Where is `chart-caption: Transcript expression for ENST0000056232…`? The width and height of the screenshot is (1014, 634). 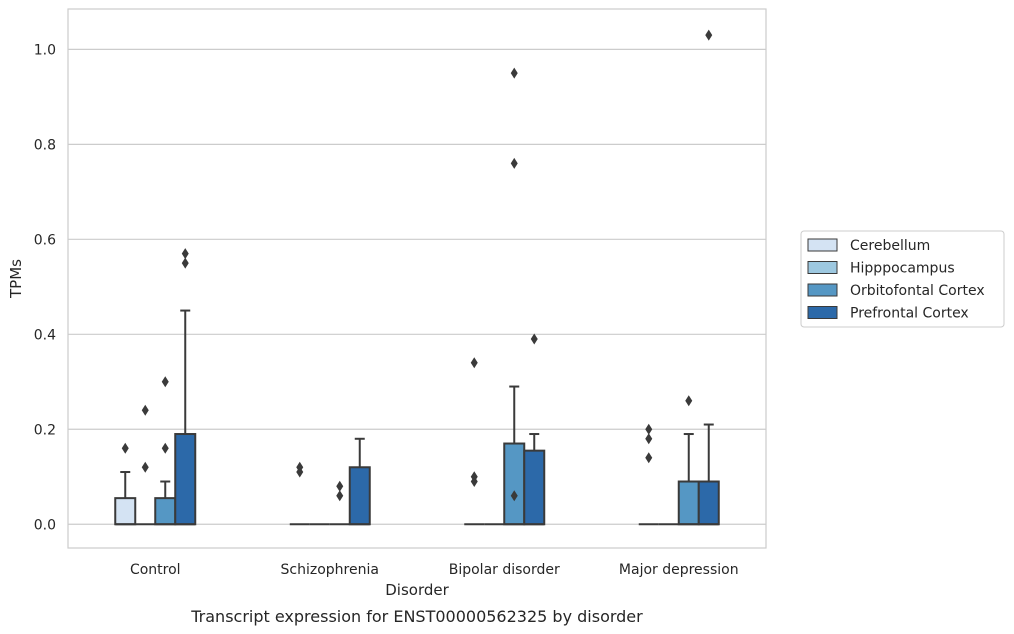 chart-caption: Transcript expression for ENST0000056232… is located at coordinates (416, 616).